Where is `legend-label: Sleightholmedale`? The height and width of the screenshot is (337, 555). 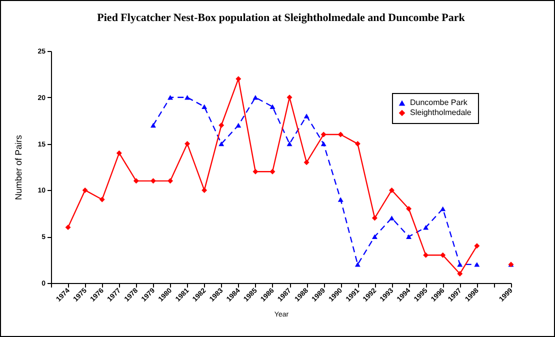 legend-label: Sleightholmedale is located at coordinates (441, 112).